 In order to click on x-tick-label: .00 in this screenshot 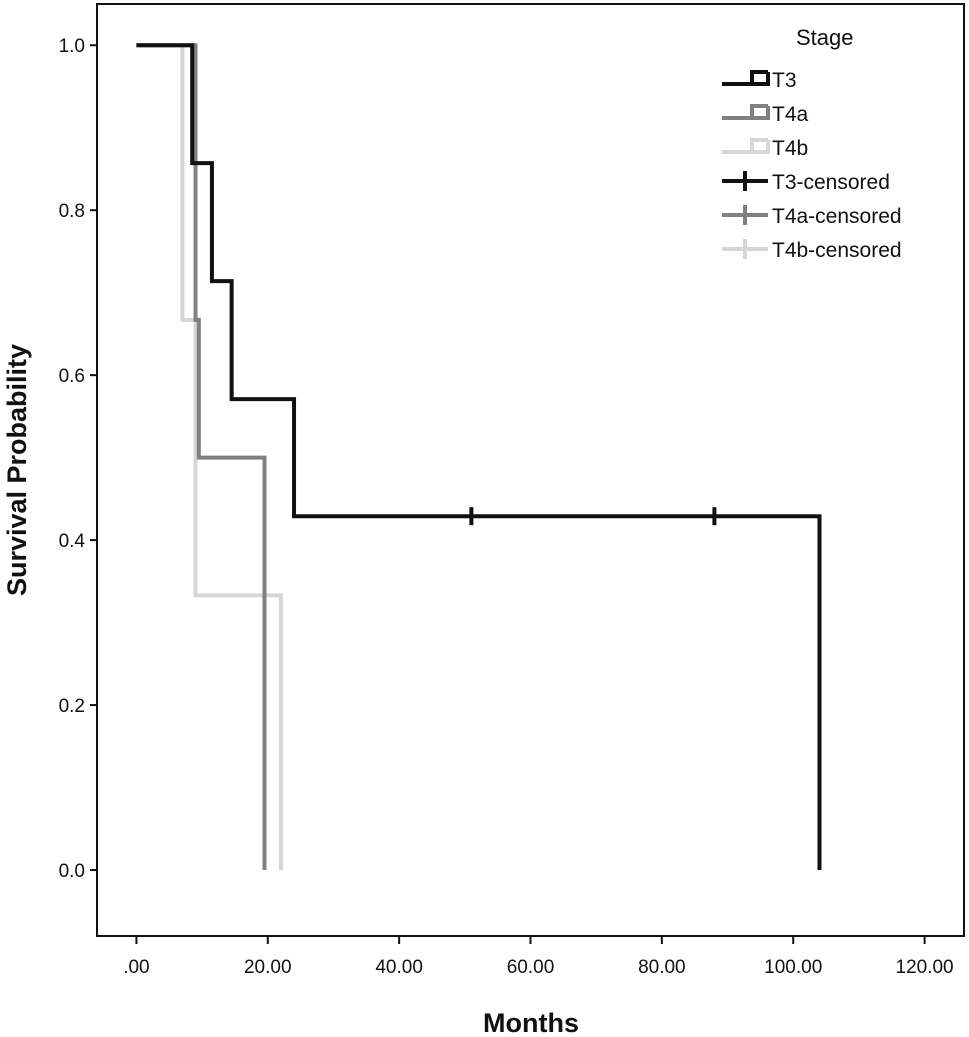, I will do `click(136, 967)`.